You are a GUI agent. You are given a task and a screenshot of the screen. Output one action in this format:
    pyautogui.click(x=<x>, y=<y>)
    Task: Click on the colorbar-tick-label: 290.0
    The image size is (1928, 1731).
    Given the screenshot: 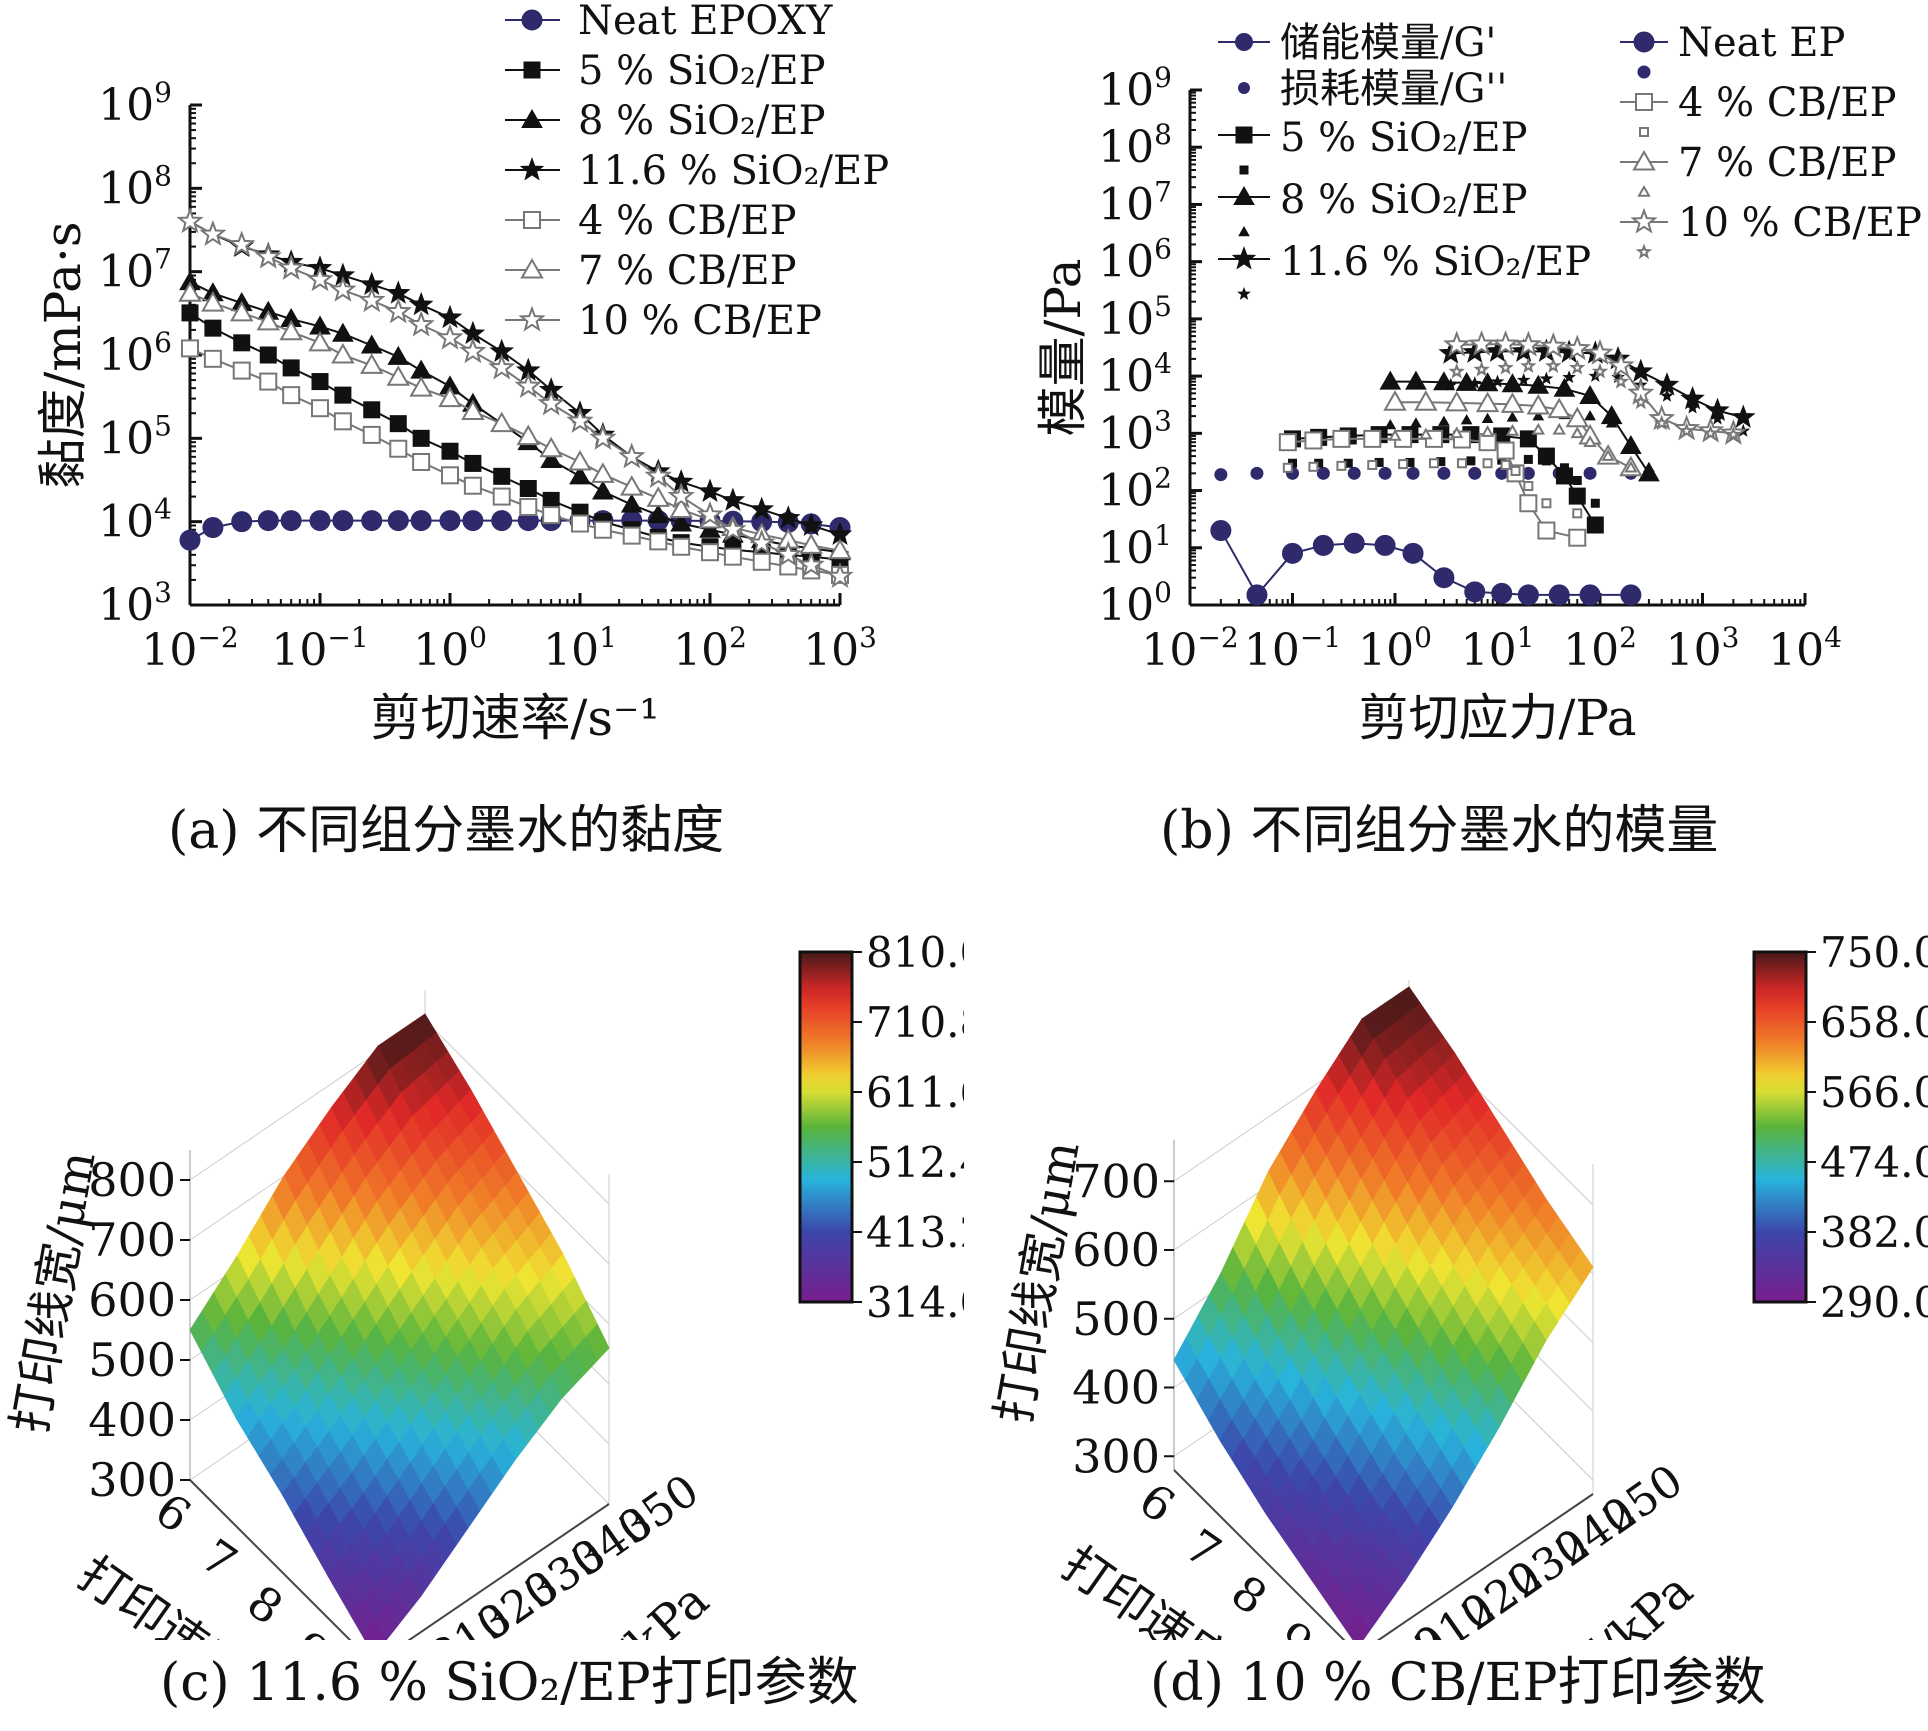 What is the action you would take?
    pyautogui.click(x=1874, y=1302)
    